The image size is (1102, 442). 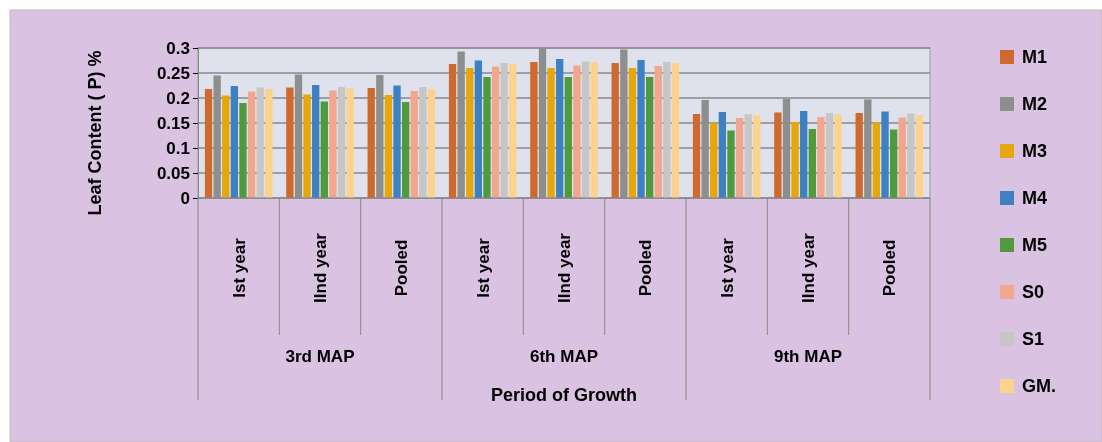 I want to click on legend-label: M3, so click(x=1035, y=151).